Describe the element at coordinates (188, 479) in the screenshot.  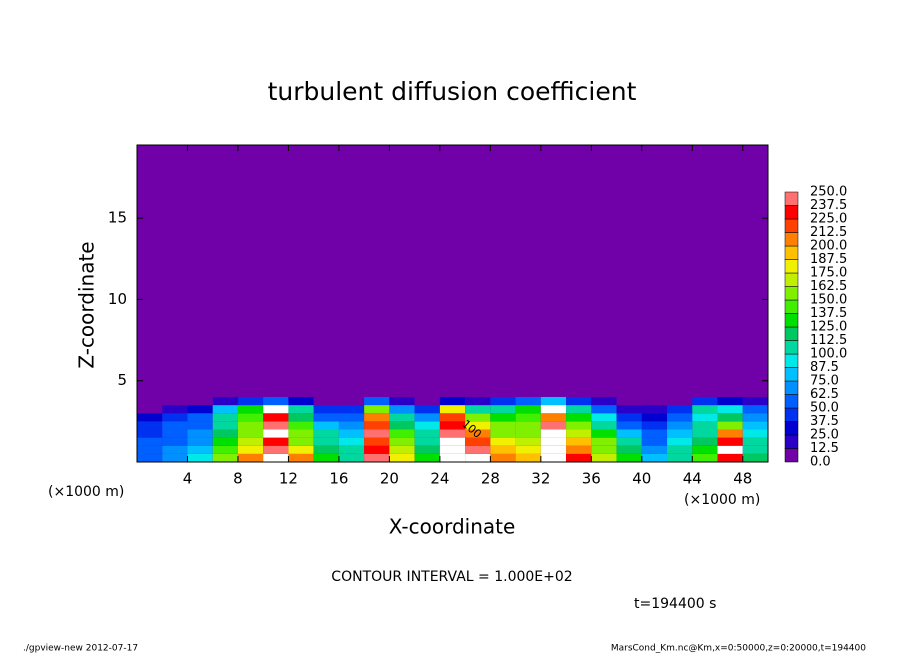
I see `x-tick-label: 4` at that location.